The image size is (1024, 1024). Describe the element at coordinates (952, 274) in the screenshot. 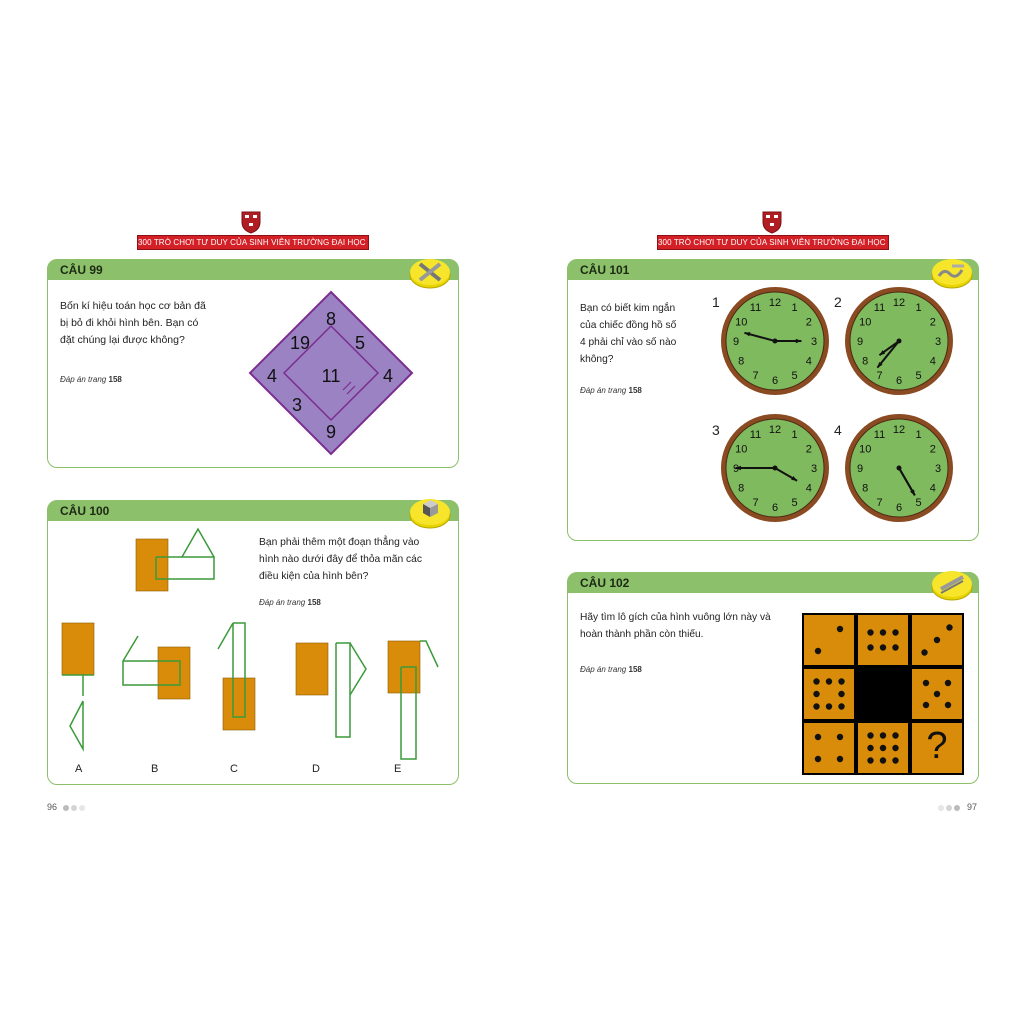

I see `rope-badge-icon` at that location.